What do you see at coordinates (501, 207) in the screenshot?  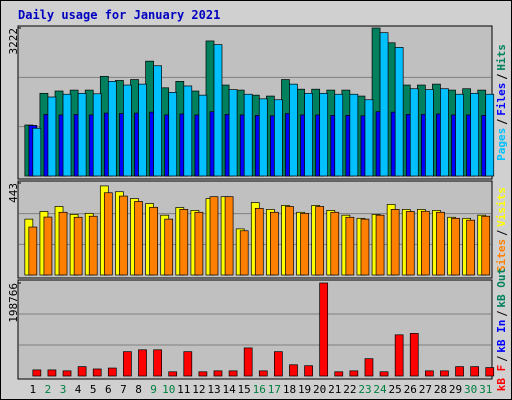 I see `legend-entry: Visits` at bounding box center [501, 207].